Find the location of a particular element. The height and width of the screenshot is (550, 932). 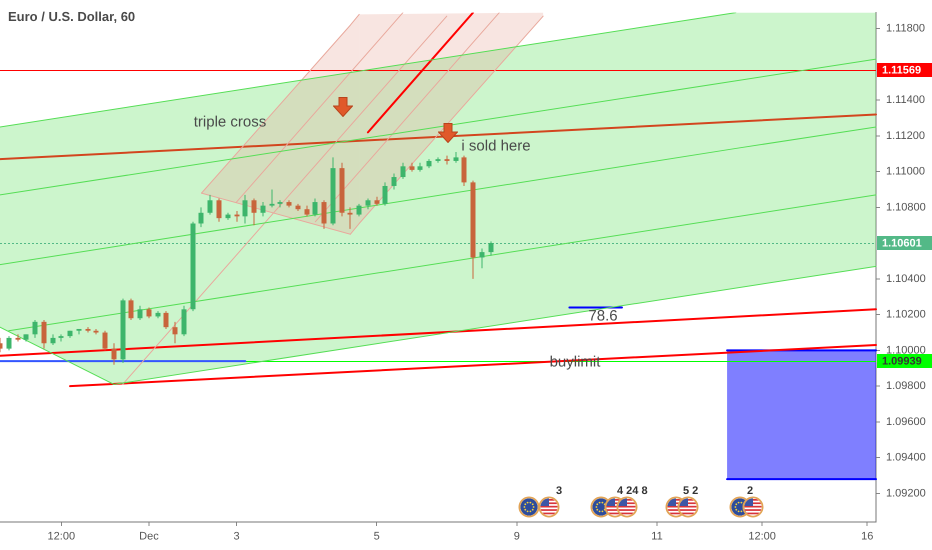

annotation: i sold here is located at coordinates (496, 146).